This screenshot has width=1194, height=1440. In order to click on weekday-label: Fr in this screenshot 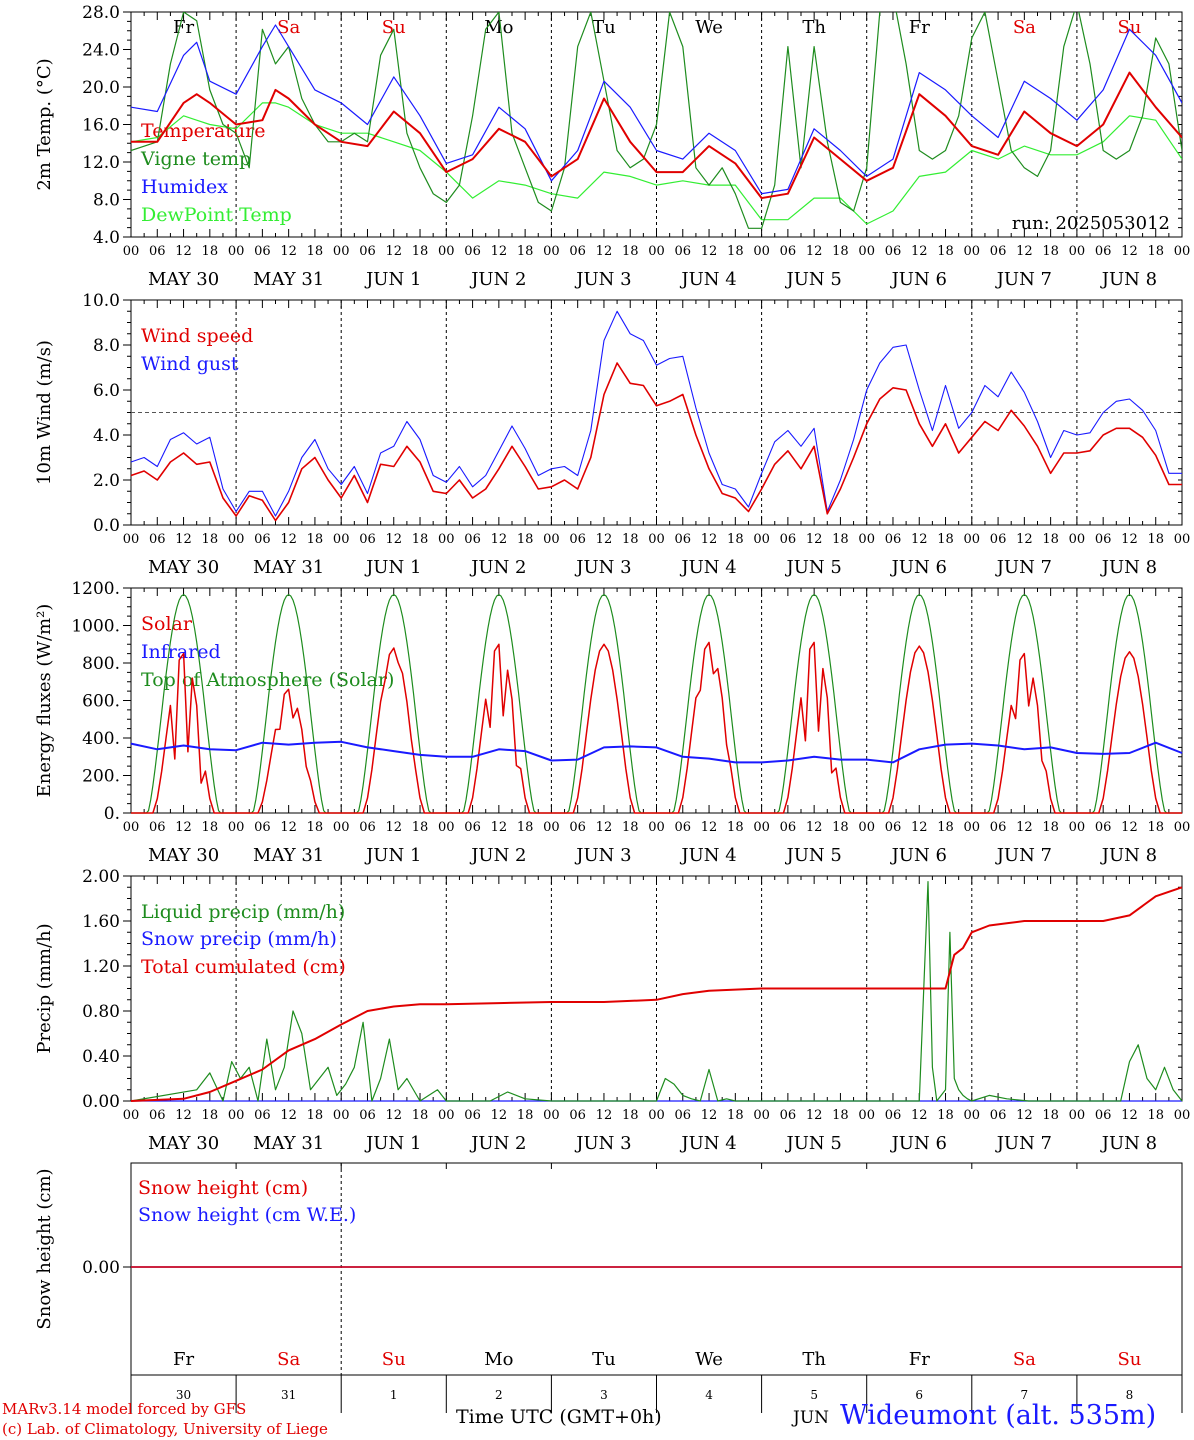, I will do `click(183, 27)`.